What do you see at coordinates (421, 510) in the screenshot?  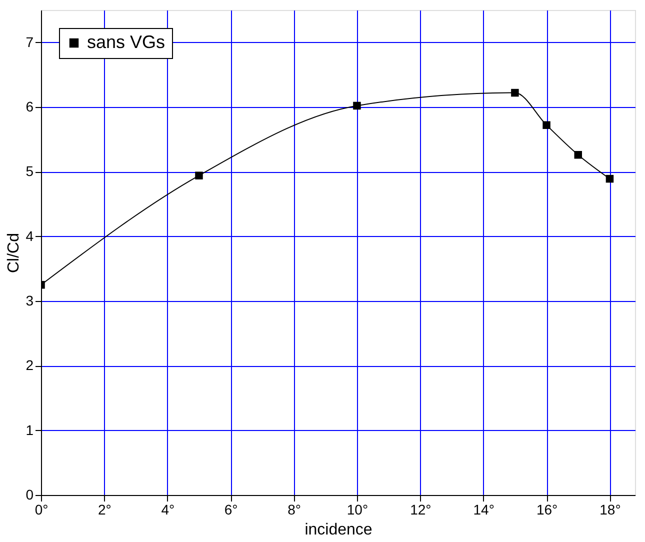 I see `x-tick-label: 12°` at bounding box center [421, 510].